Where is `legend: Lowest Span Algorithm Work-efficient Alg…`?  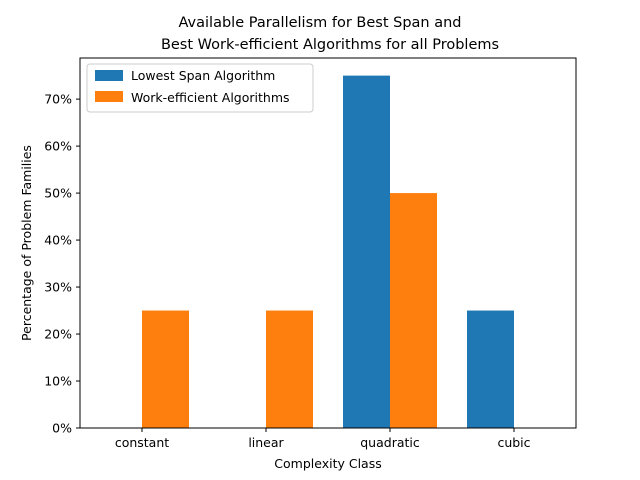
legend: Lowest Span Algorithm Work-efficient Alg… is located at coordinates (200, 88).